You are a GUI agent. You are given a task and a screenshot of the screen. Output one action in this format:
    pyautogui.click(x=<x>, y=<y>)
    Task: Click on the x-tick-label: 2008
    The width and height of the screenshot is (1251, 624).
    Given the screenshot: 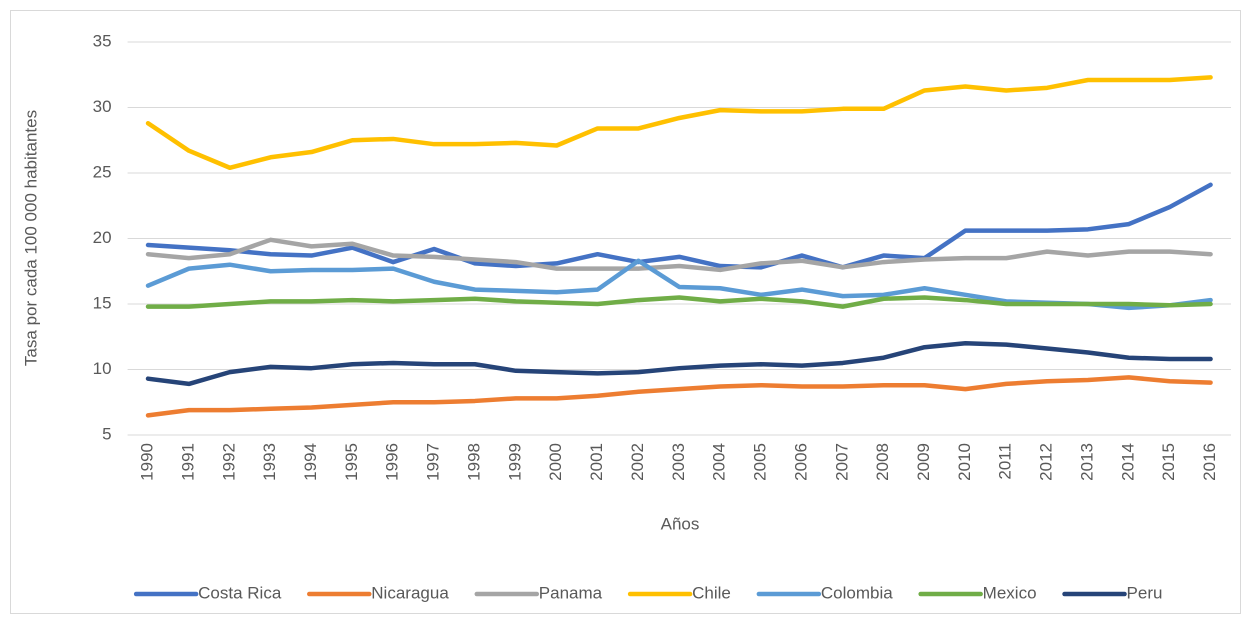 What is the action you would take?
    pyautogui.click(x=882, y=462)
    